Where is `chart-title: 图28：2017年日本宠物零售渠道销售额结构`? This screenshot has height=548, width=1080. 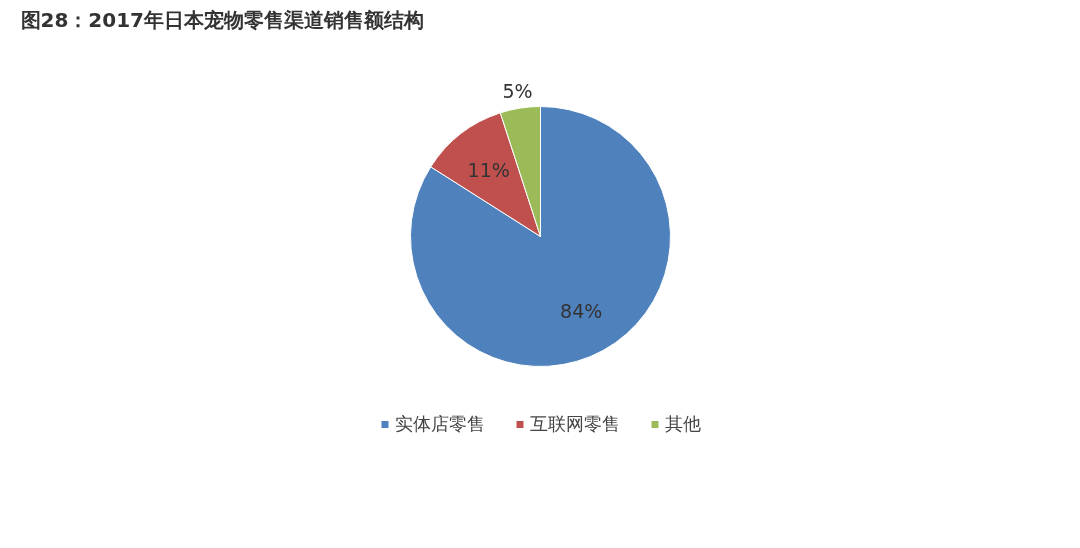 chart-title: 图28：2017年日本宠物零售渠道销售额结构 is located at coordinates (222, 19).